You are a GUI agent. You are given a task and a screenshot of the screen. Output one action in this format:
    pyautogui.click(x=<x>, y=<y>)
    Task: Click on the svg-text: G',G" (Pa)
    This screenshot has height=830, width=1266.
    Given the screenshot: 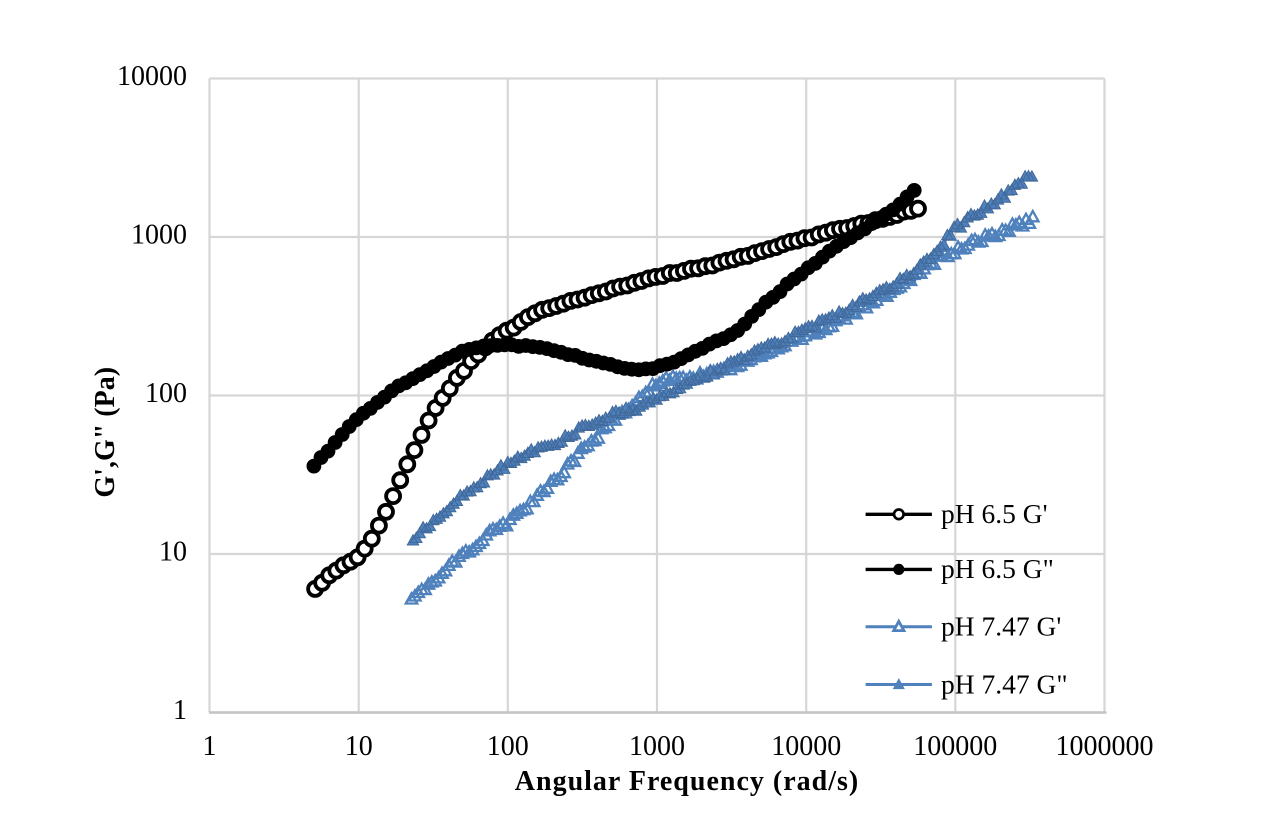 What is the action you would take?
    pyautogui.click(x=105, y=432)
    